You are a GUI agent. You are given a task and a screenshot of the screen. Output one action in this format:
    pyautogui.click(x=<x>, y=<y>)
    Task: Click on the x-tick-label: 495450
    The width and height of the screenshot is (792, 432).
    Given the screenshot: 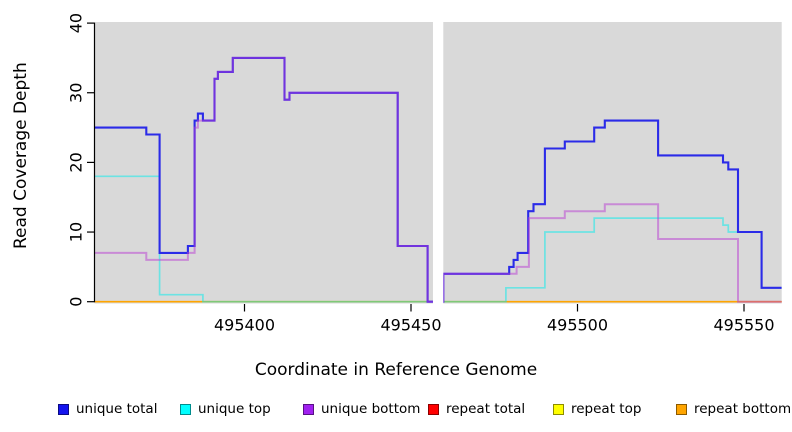 What is the action you would take?
    pyautogui.click(x=410, y=325)
    